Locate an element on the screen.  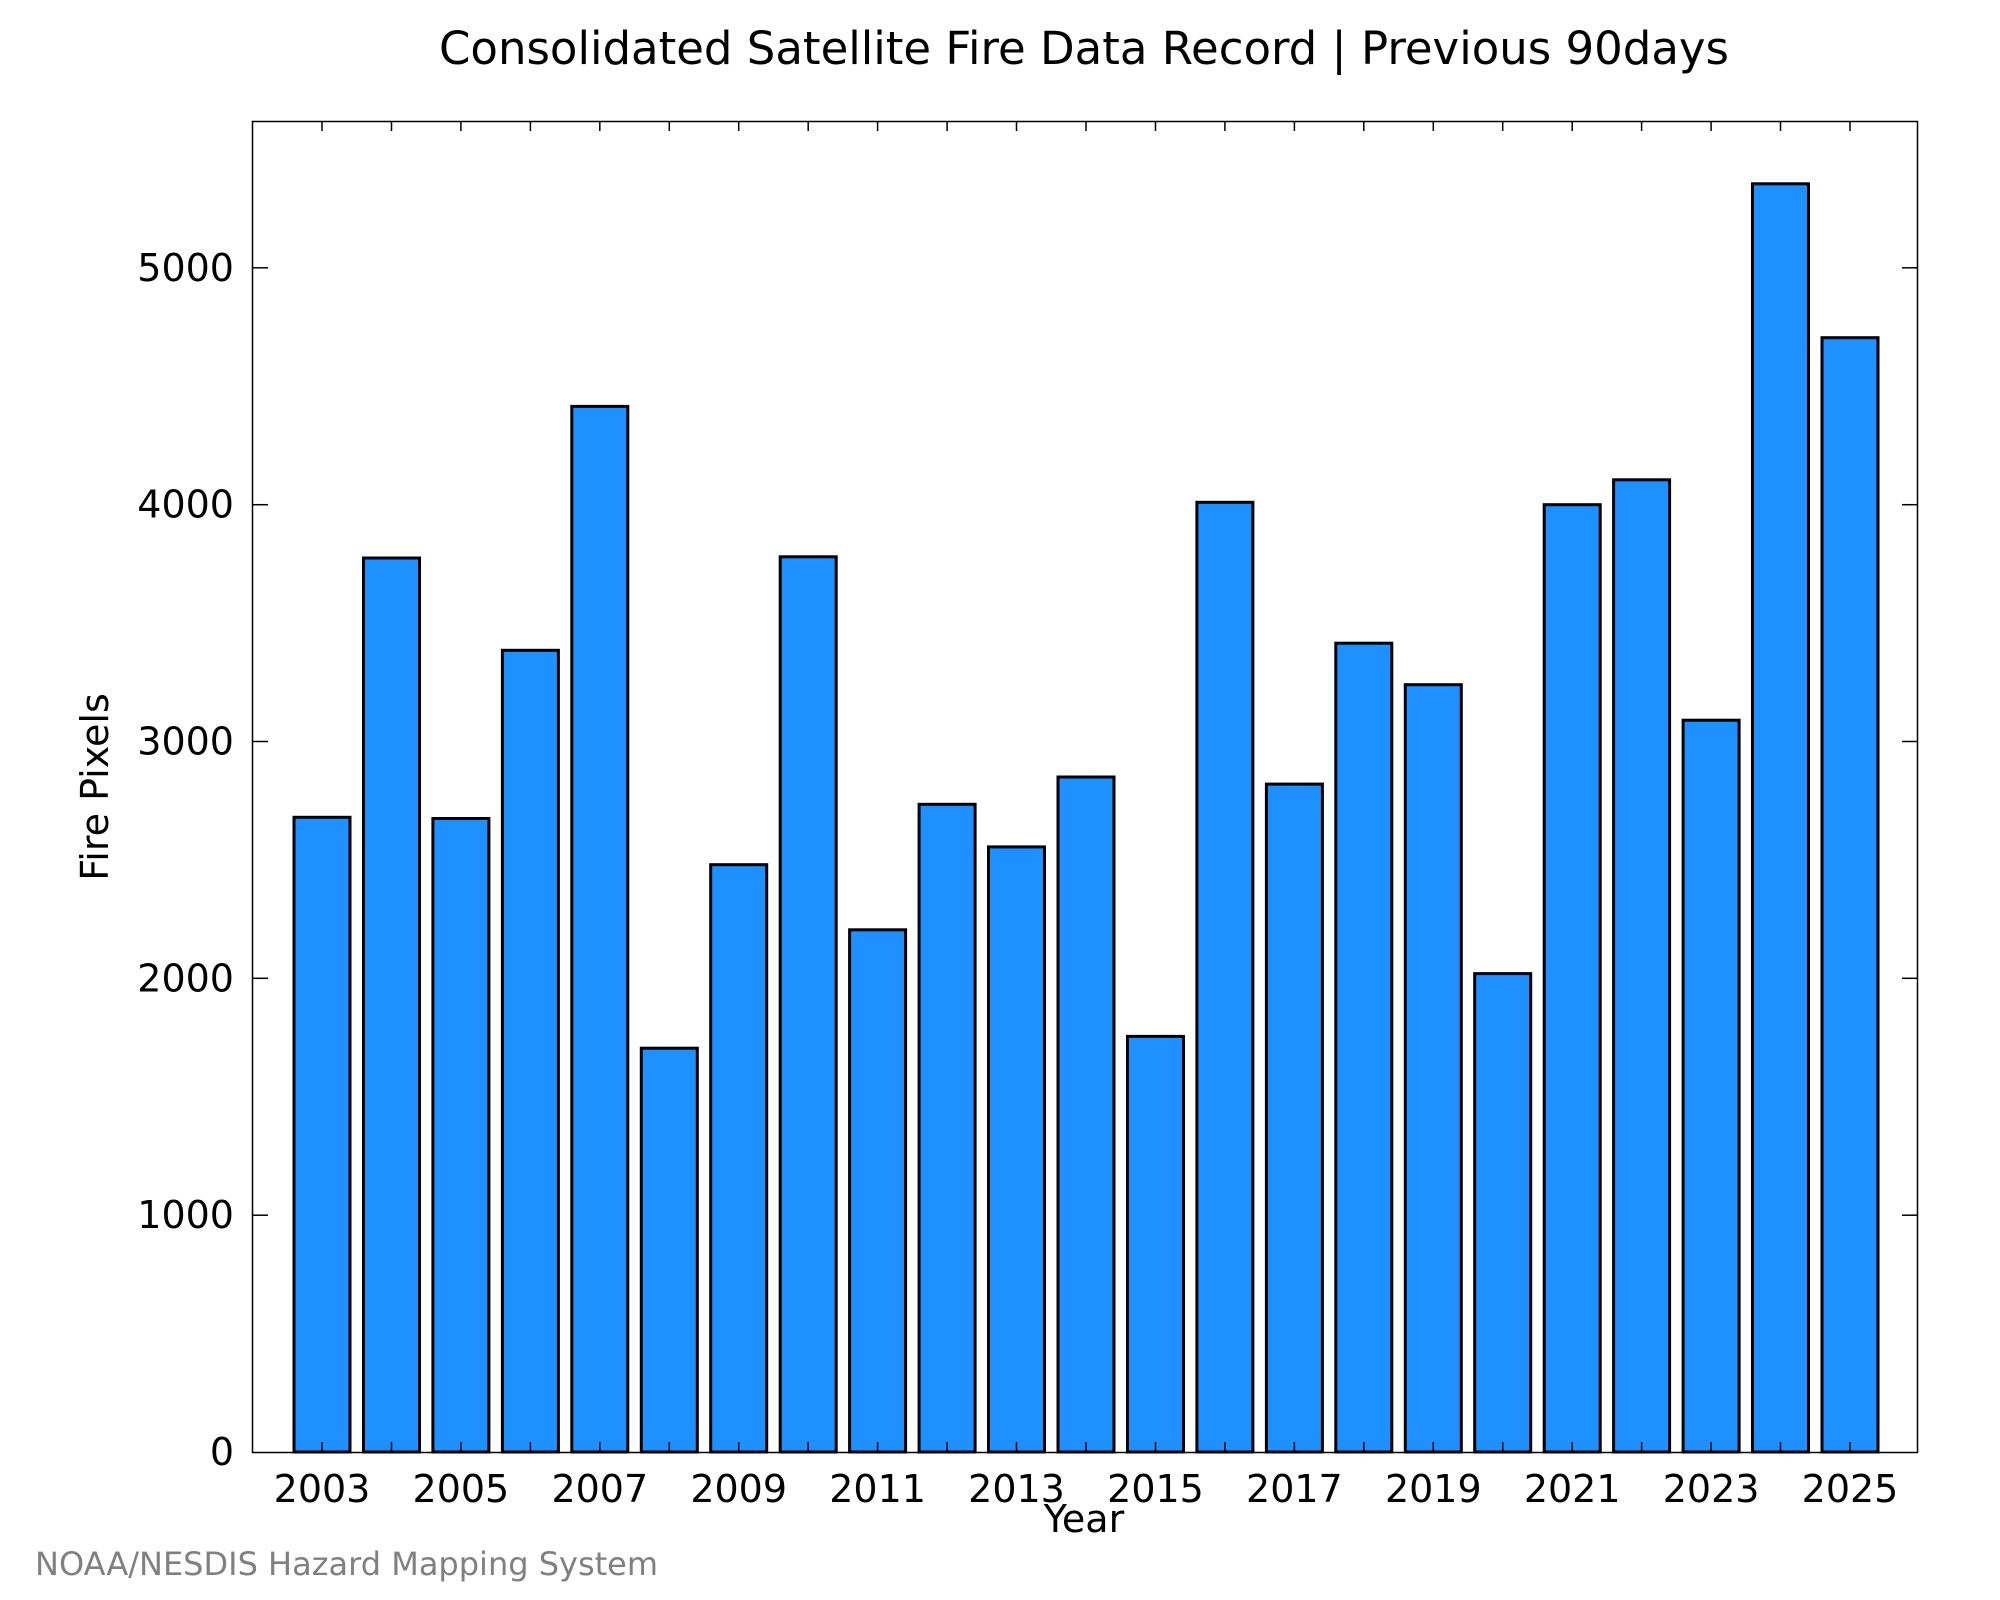
bar-2014 is located at coordinates (1086, 1114).